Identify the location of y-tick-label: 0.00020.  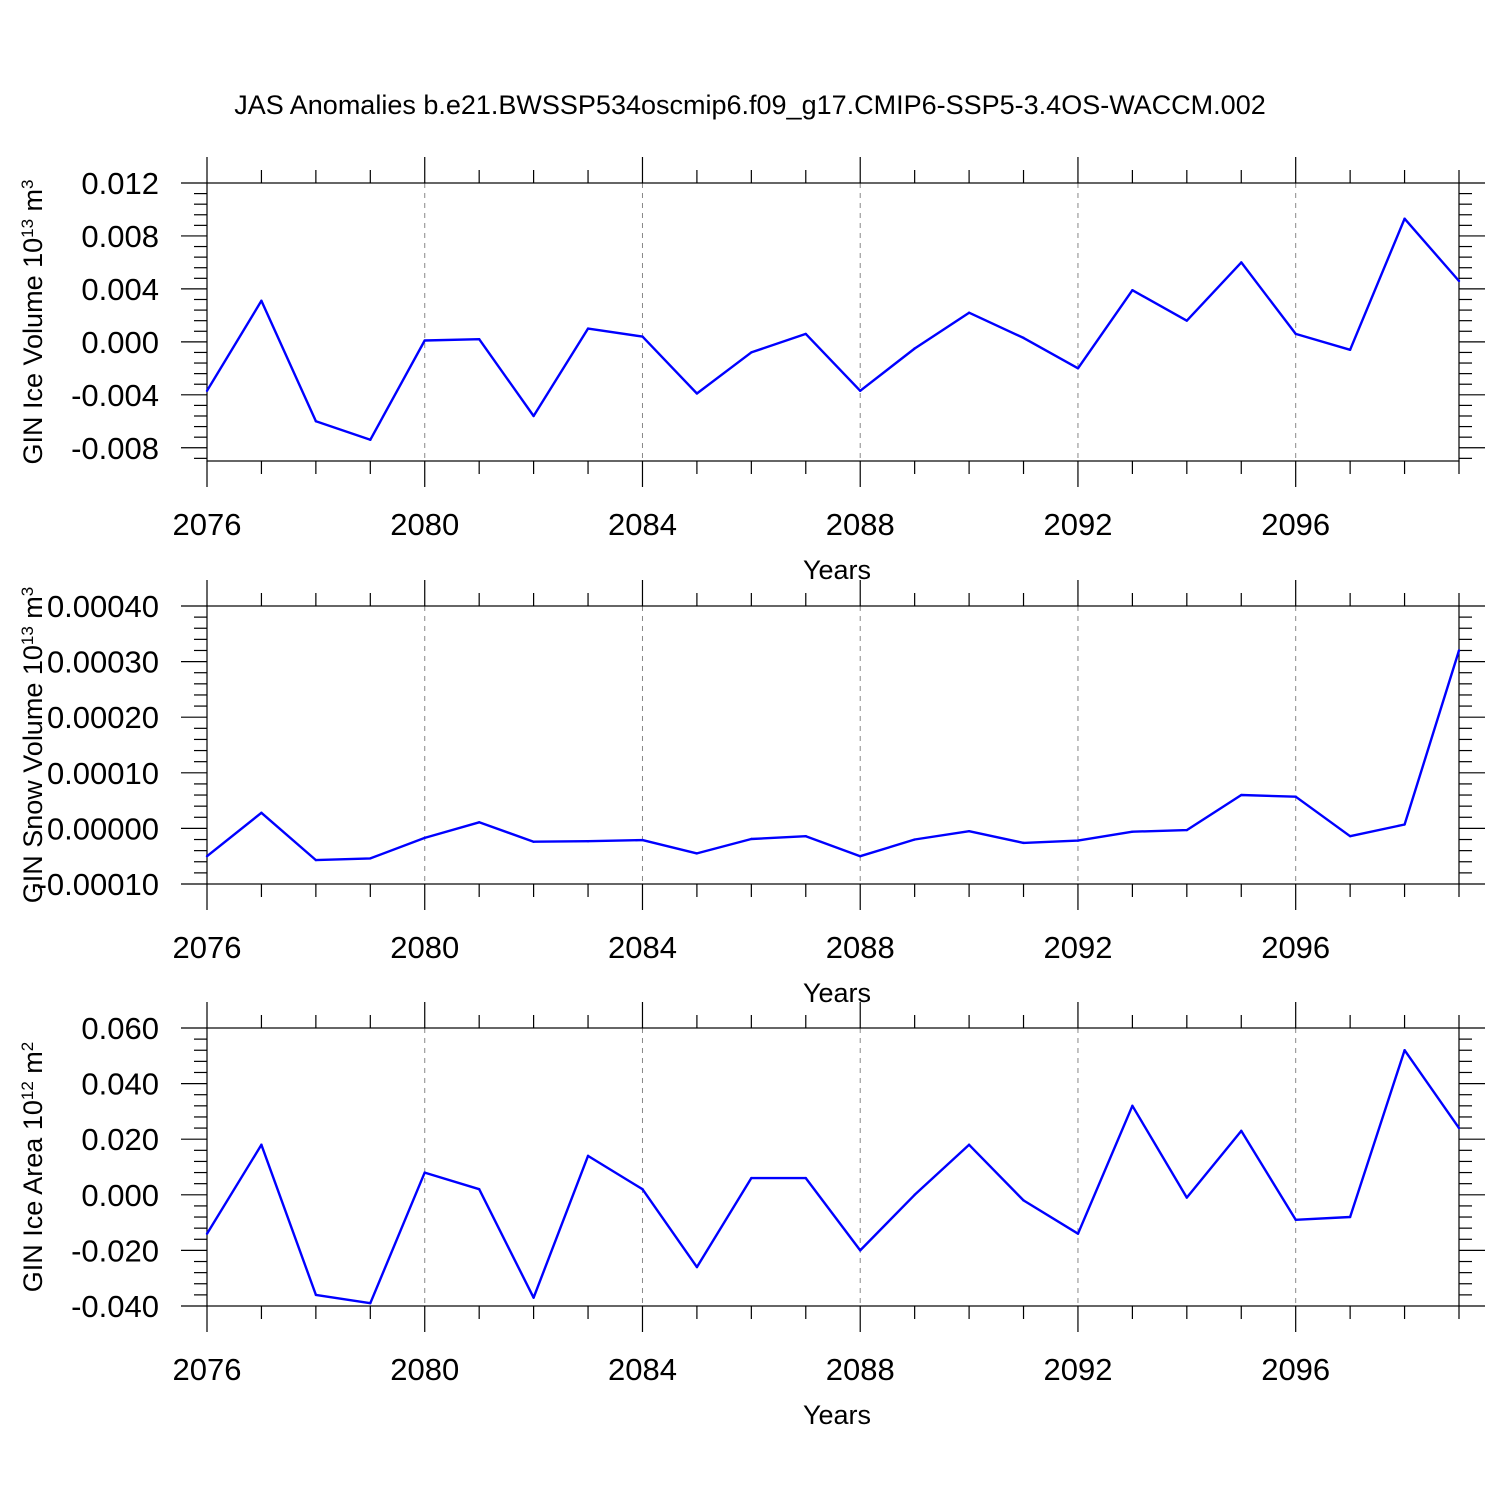
(103, 717).